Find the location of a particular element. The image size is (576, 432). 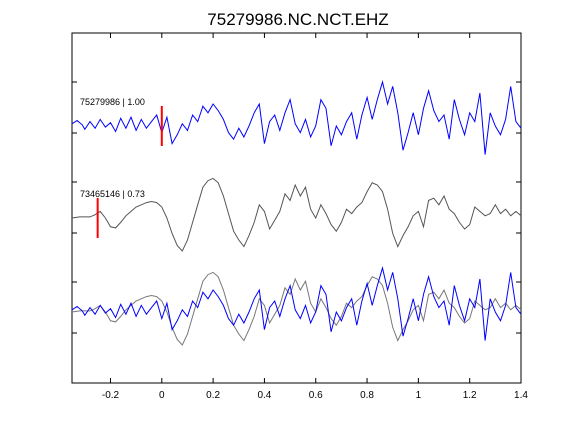

chart-title: 75279986.NC.NCT.EHZ is located at coordinates (297, 19).